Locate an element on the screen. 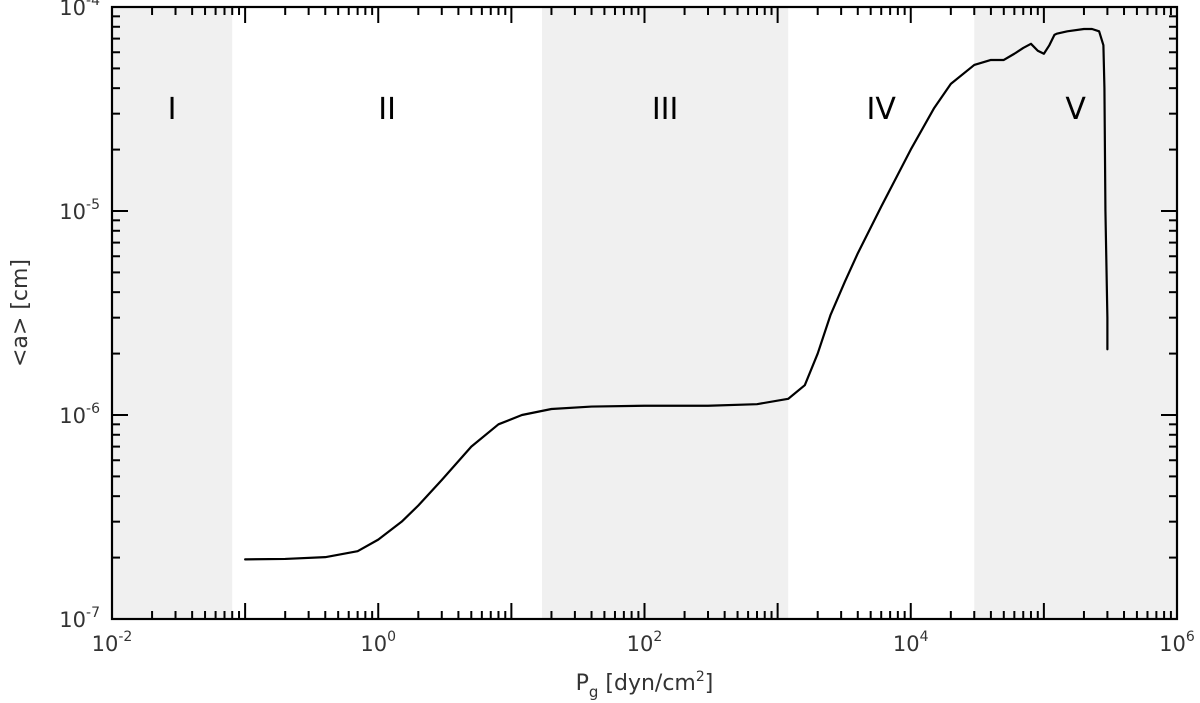  x-tick-label-3: 10⁴ is located at coordinates (911, 642).